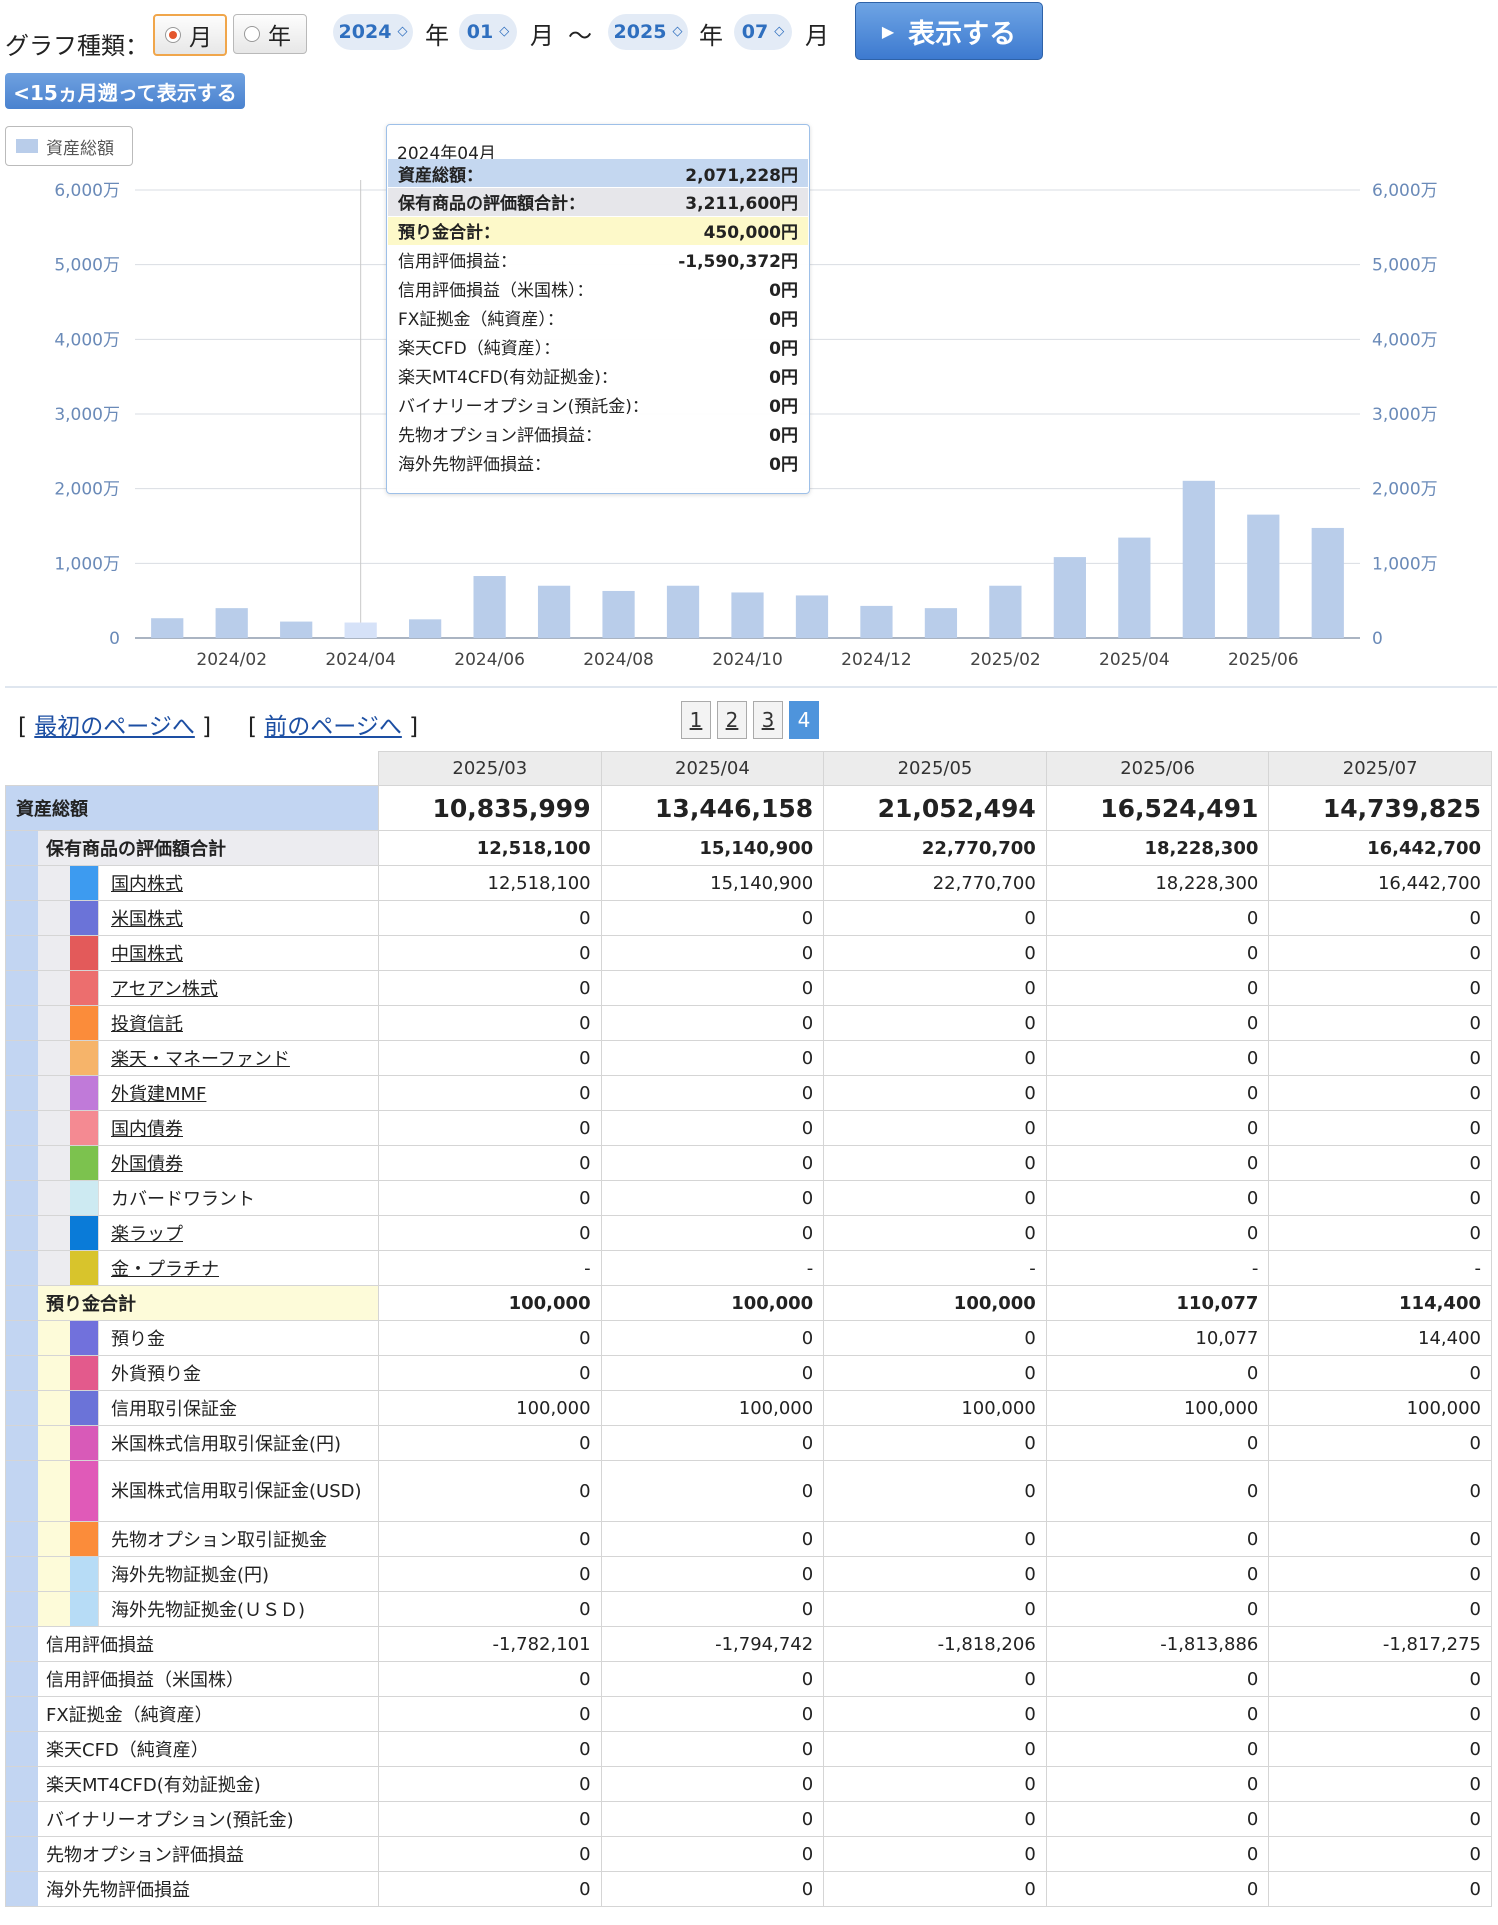 The image size is (1498, 1925). Describe the element at coordinates (147, 1024) in the screenshot. I see `row-label-text: 投資信託` at that location.